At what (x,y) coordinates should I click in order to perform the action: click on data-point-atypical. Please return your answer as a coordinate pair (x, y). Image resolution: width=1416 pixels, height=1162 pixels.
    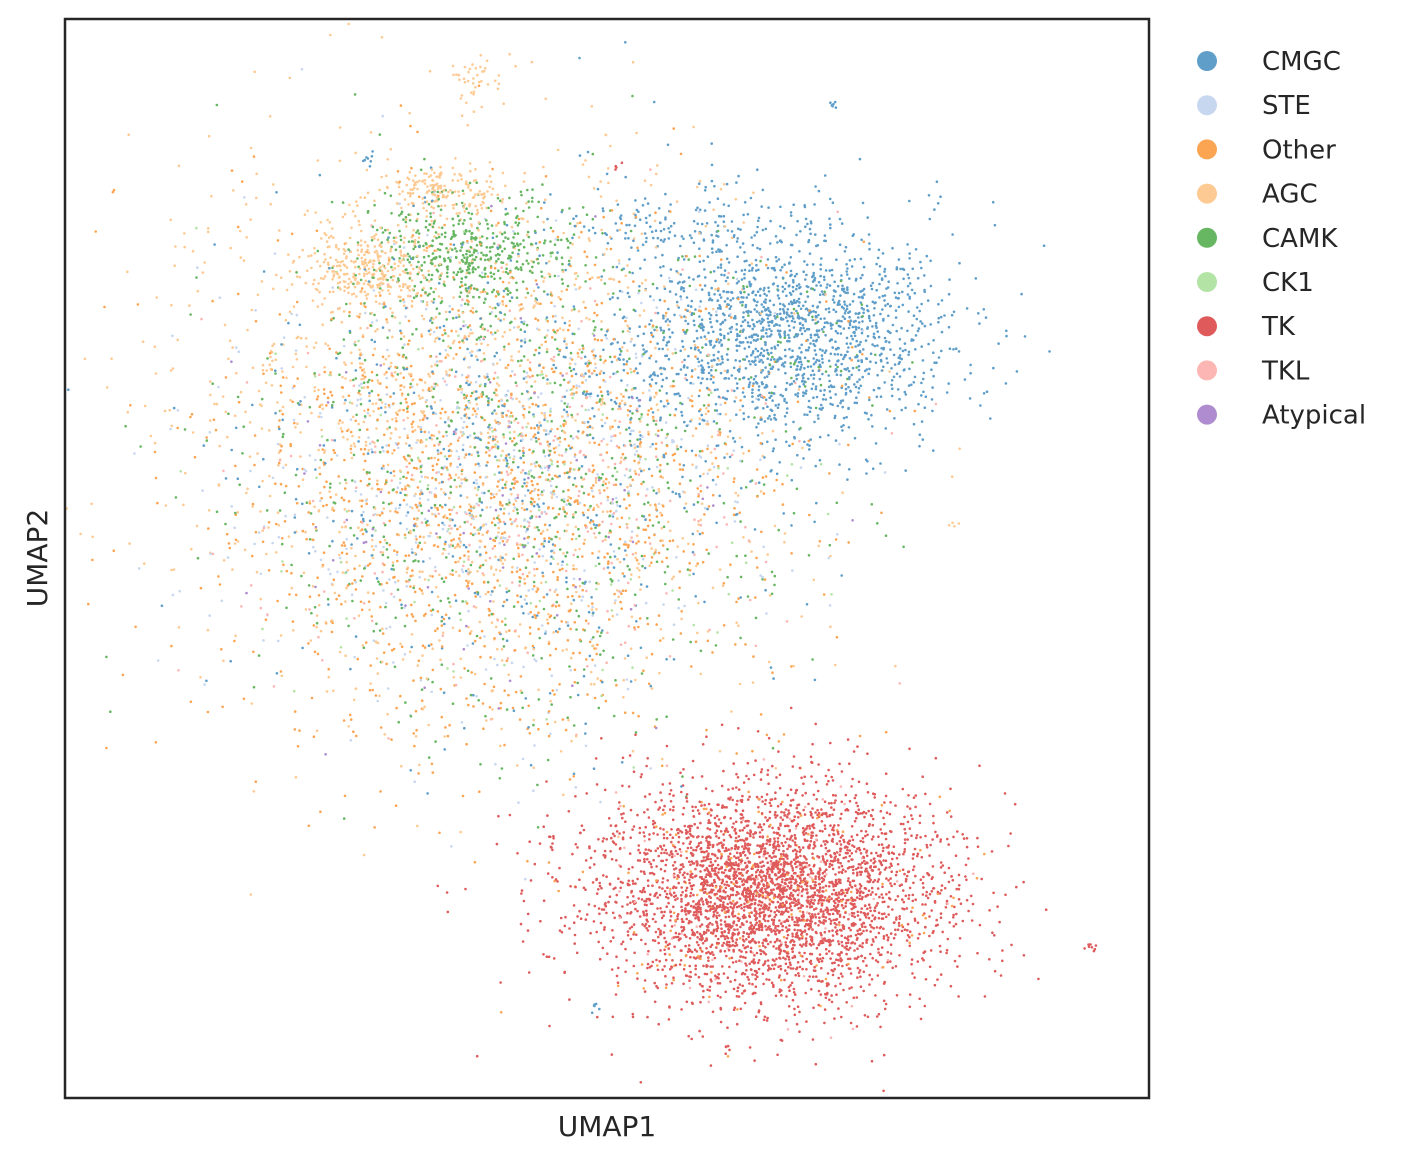
    Looking at the image, I should click on (632, 398).